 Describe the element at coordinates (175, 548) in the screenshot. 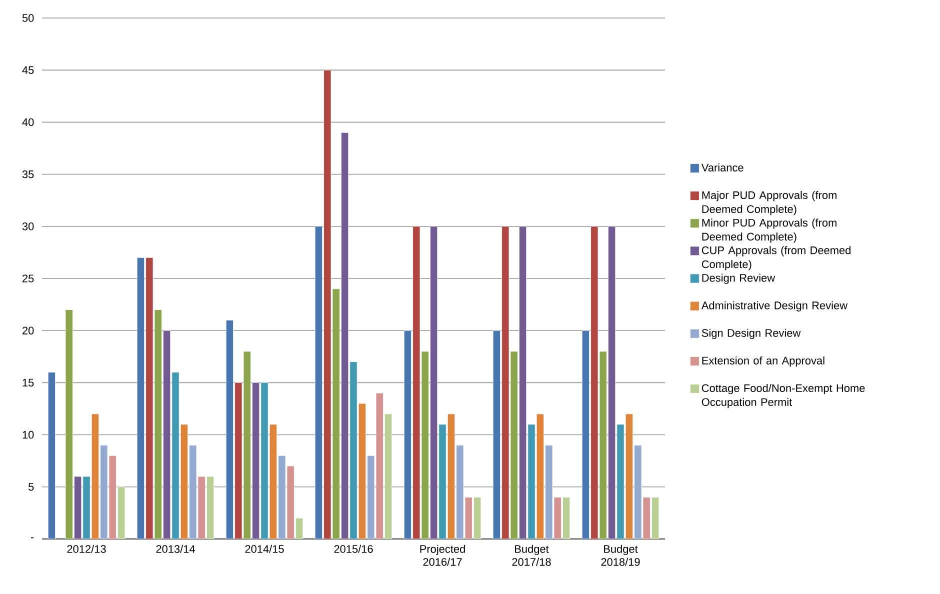

I see `x-tick-label: 2013/14` at that location.